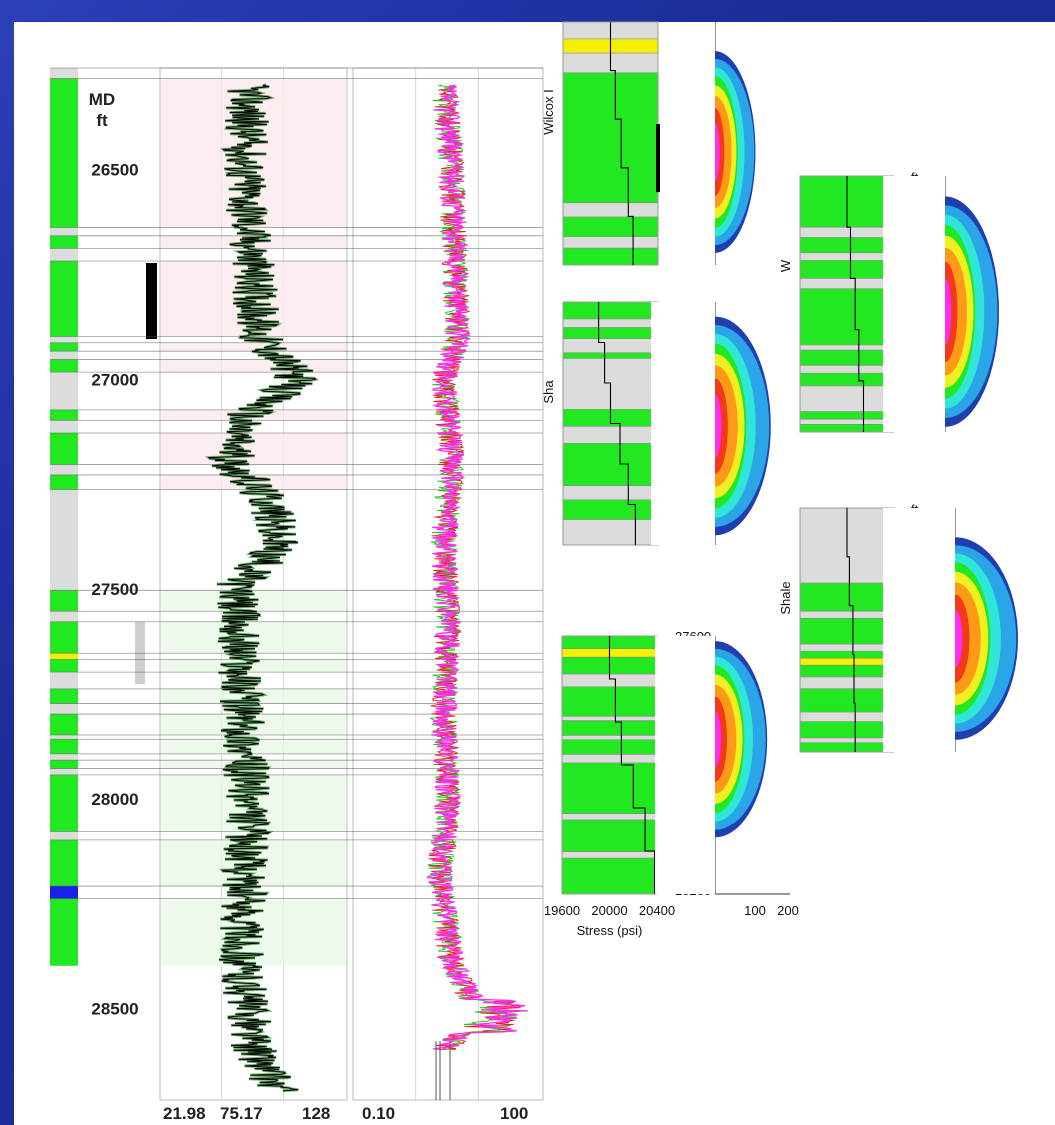 The height and width of the screenshot is (1125, 1055). I want to click on depth-tick-label: 27000, so click(114, 379).